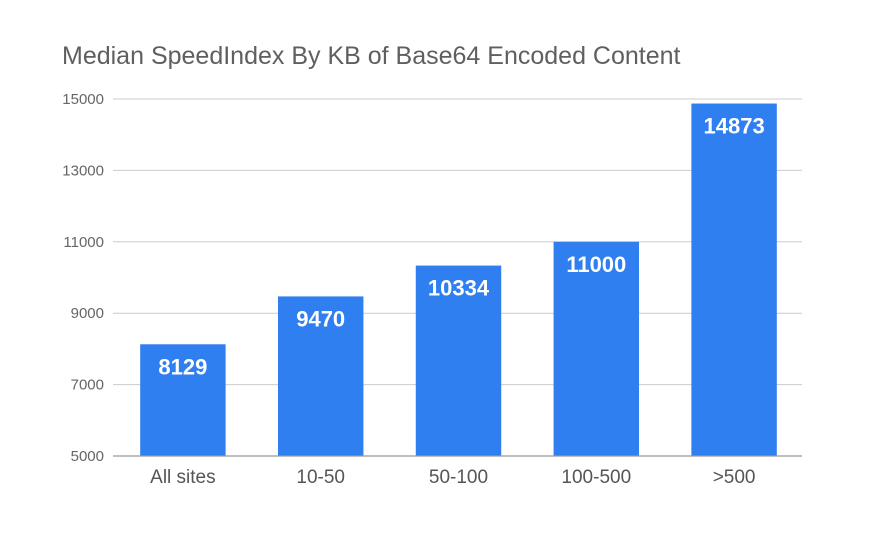  I want to click on y-tick-label: 15000, so click(83, 99).